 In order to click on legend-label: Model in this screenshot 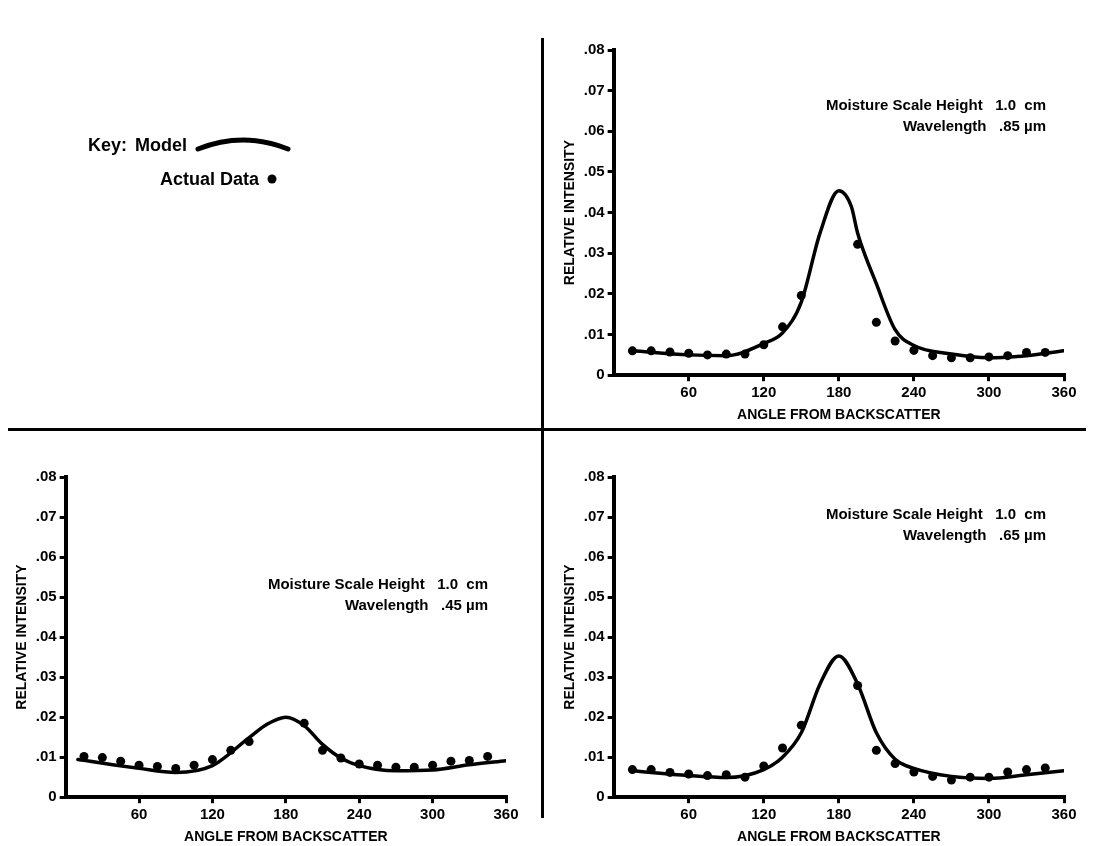, I will do `click(161, 145)`.